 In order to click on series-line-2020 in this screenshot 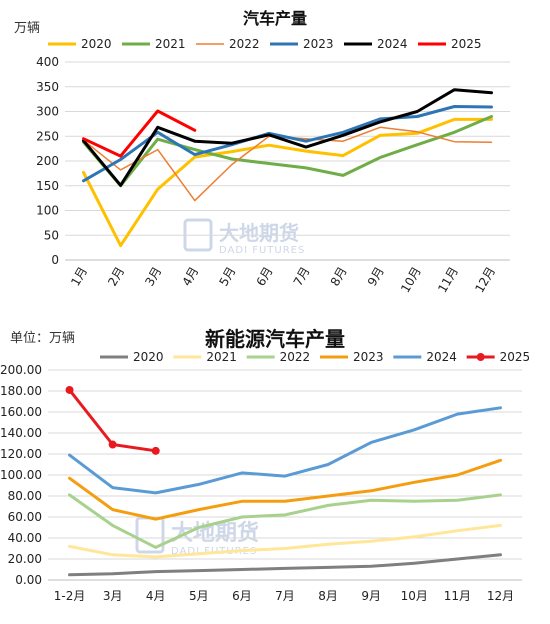, I will do `click(285, 565)`.